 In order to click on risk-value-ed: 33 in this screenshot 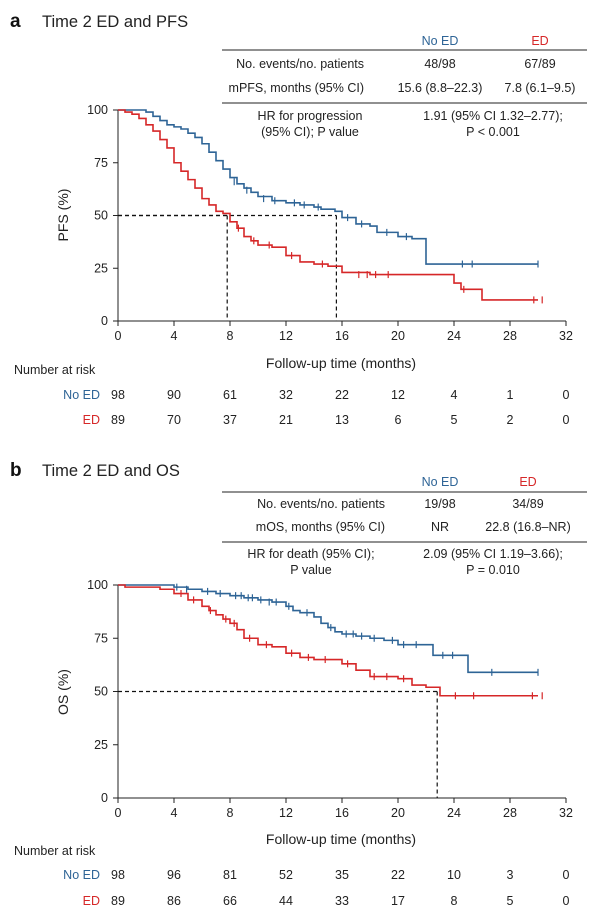, I will do `click(342, 901)`.